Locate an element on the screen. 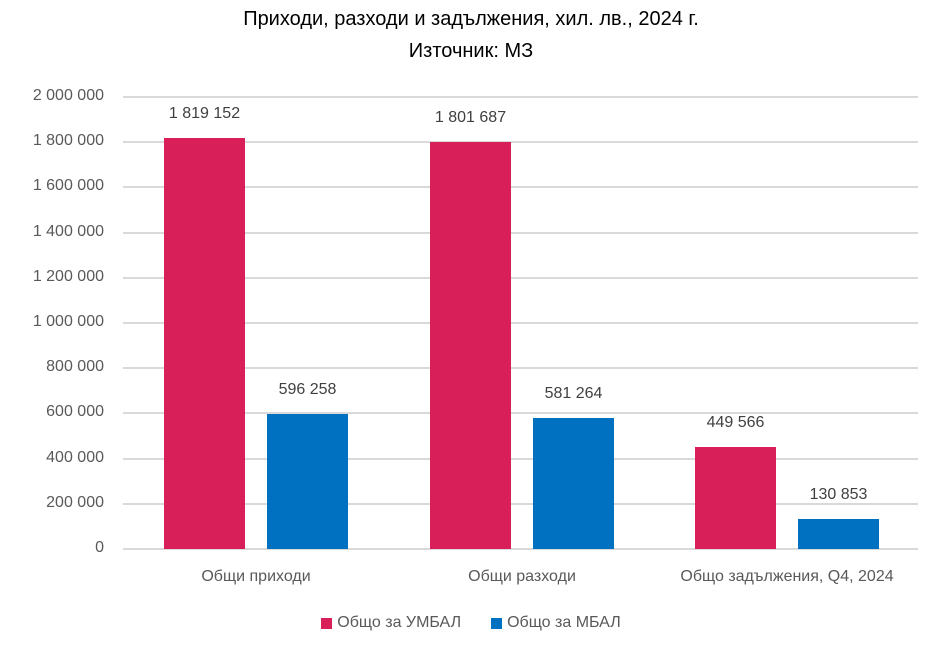  y-tick-label: 800 000 is located at coordinates (75, 367).